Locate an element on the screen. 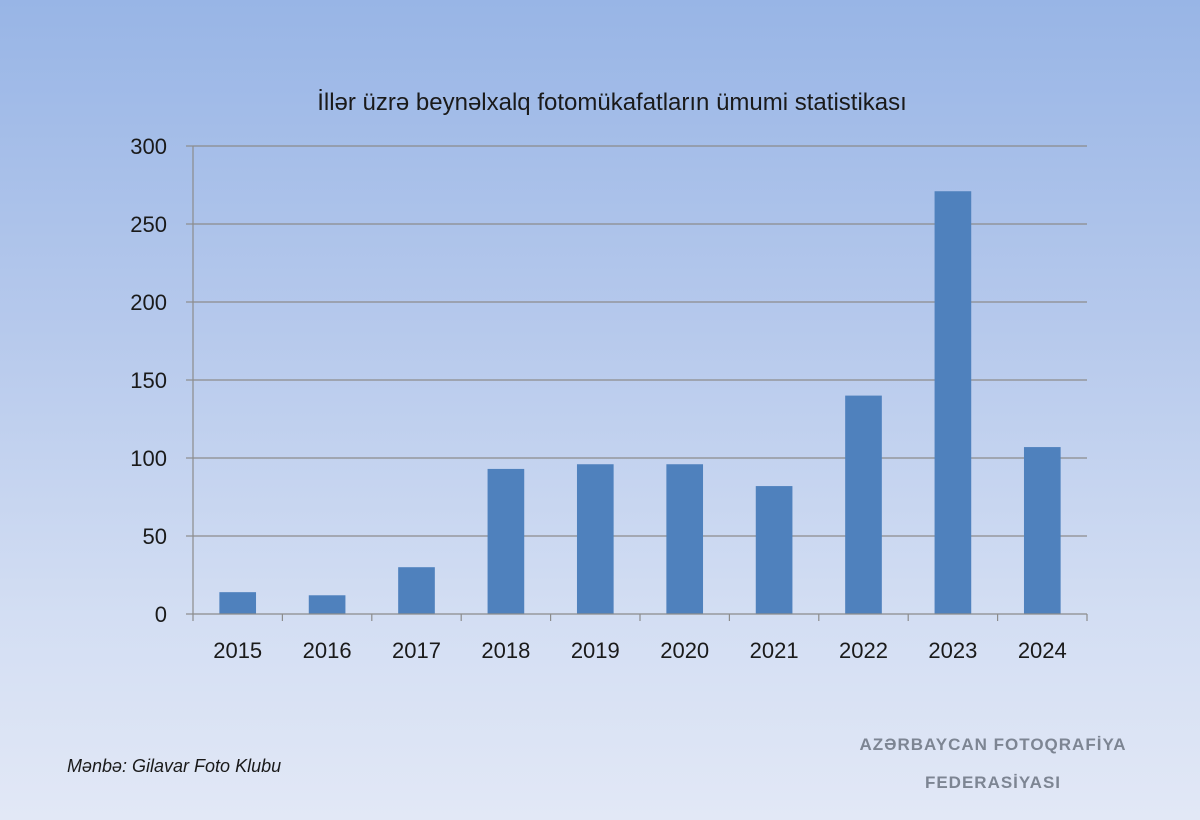  bar-2016 is located at coordinates (327, 604).